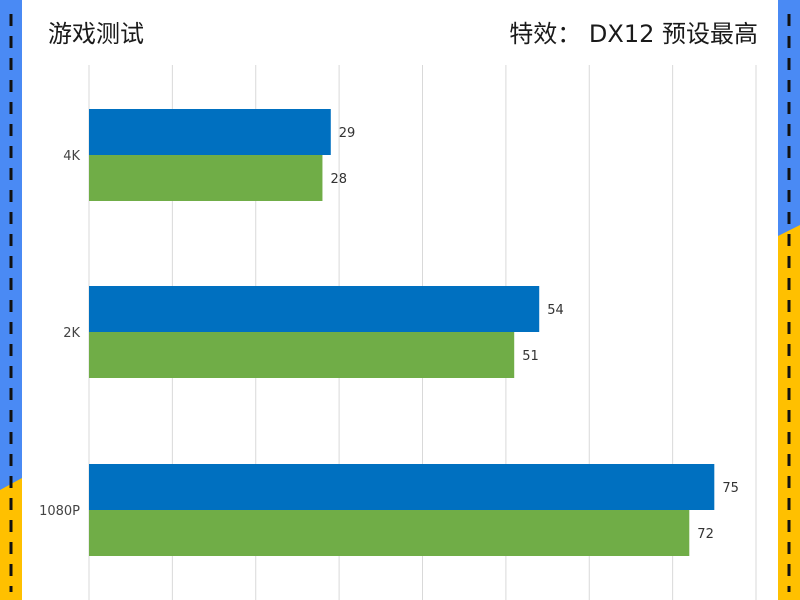  I want to click on category-tick-label: 1080P, so click(59, 511).